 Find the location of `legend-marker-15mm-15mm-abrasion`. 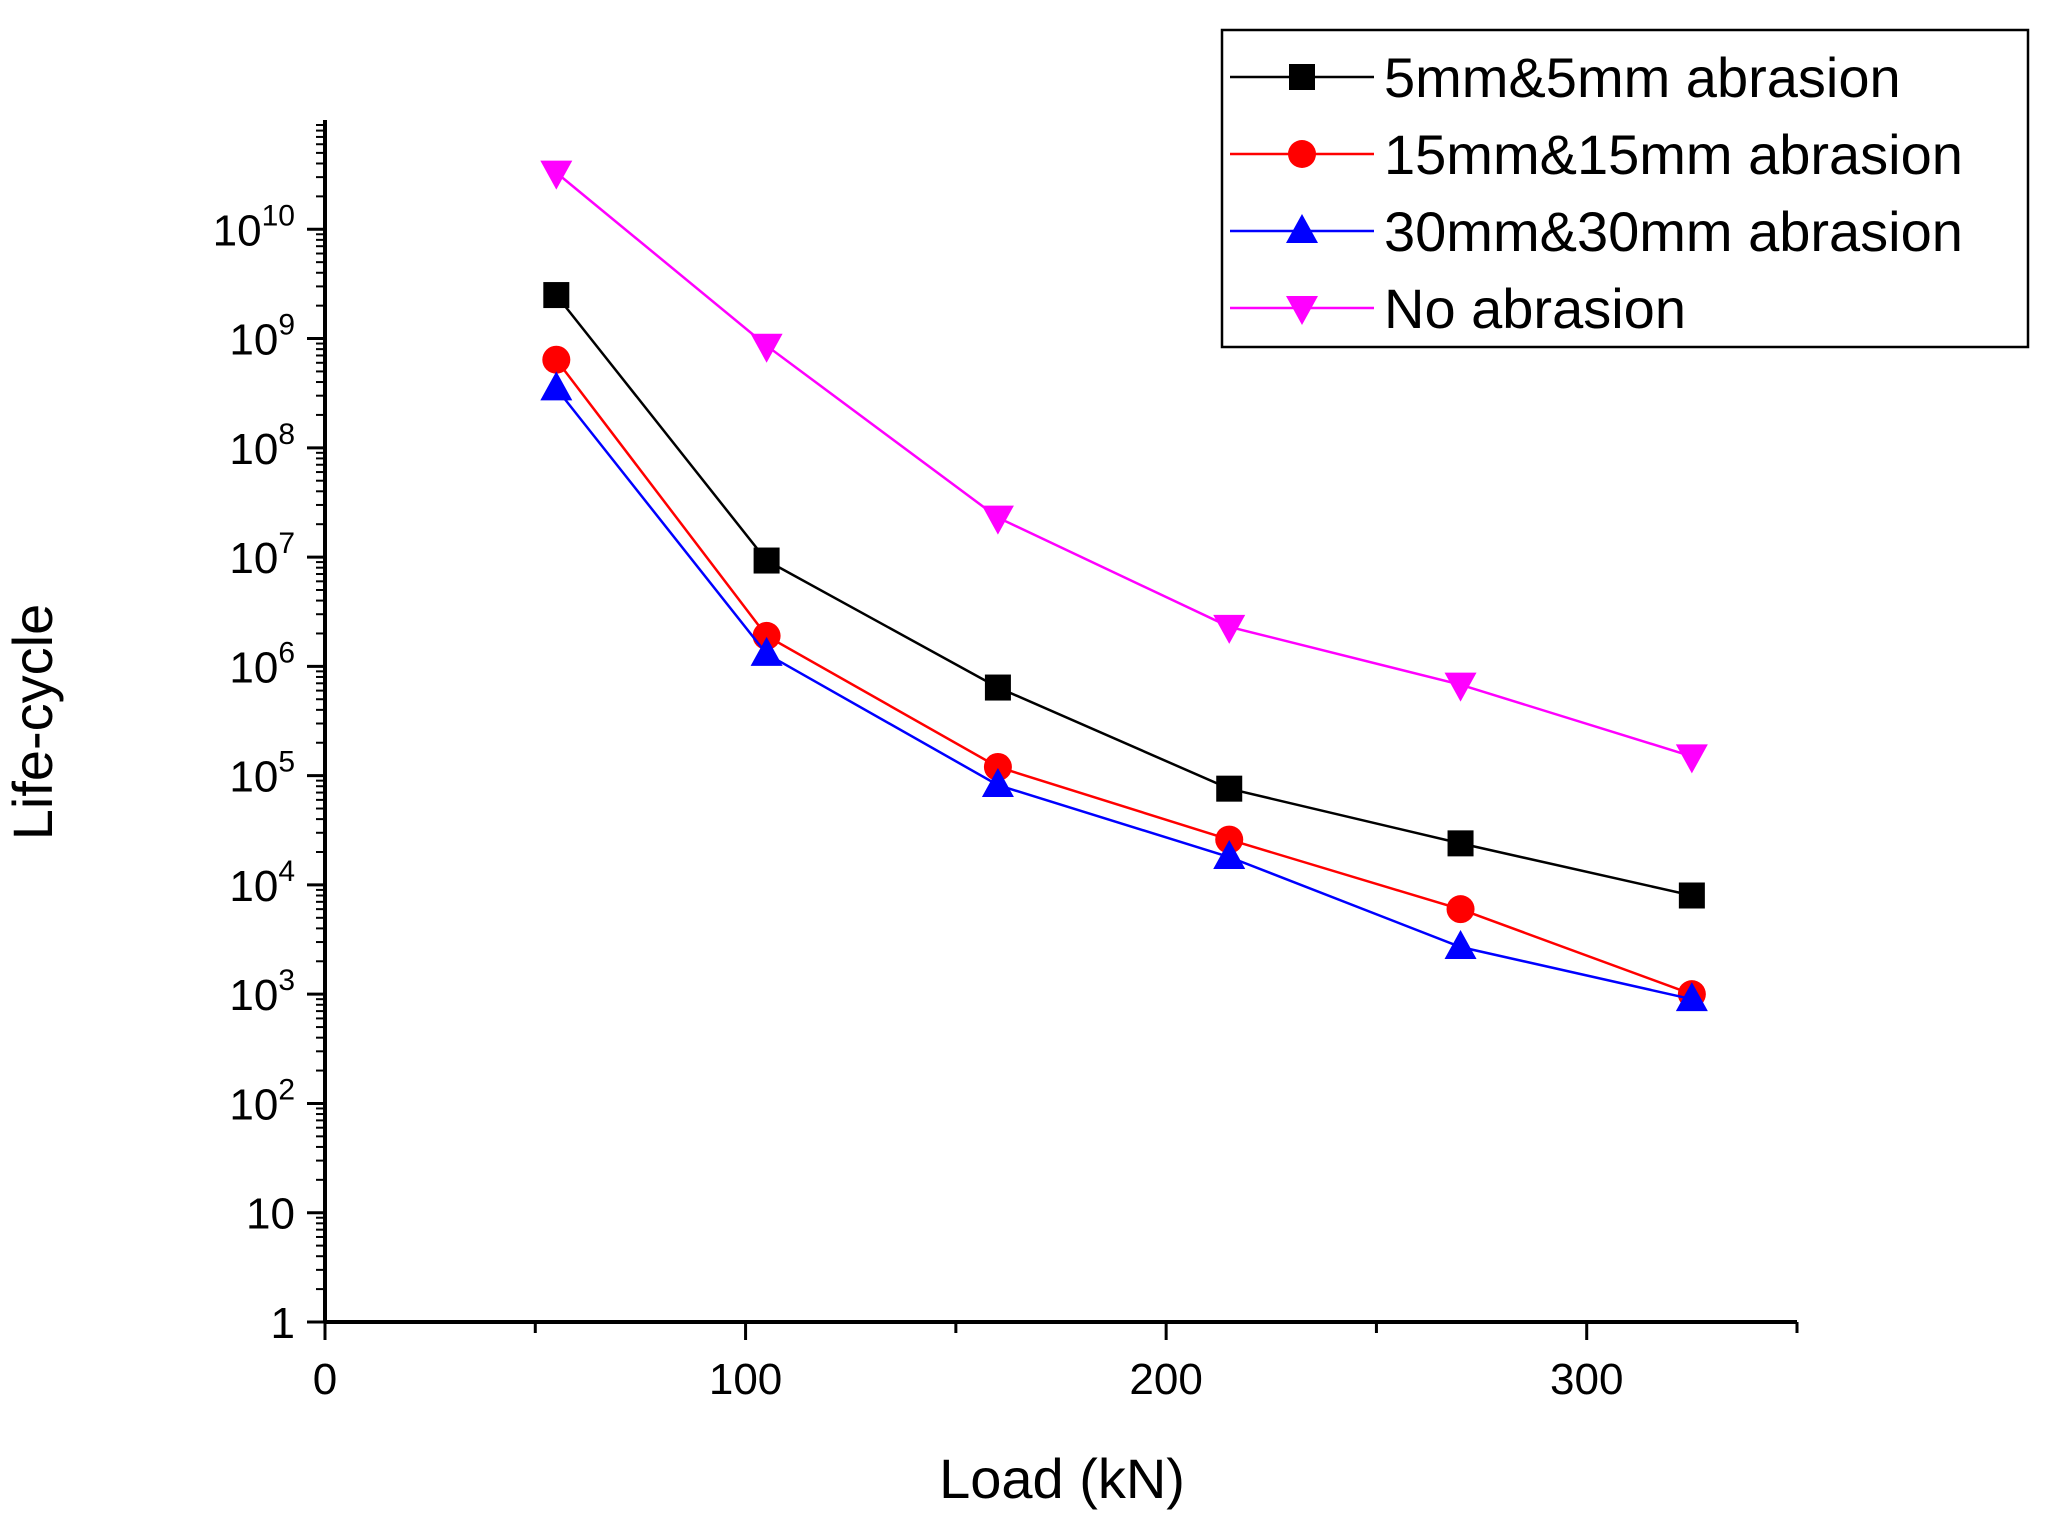

legend-marker-15mm-15mm-abrasion is located at coordinates (1302, 154).